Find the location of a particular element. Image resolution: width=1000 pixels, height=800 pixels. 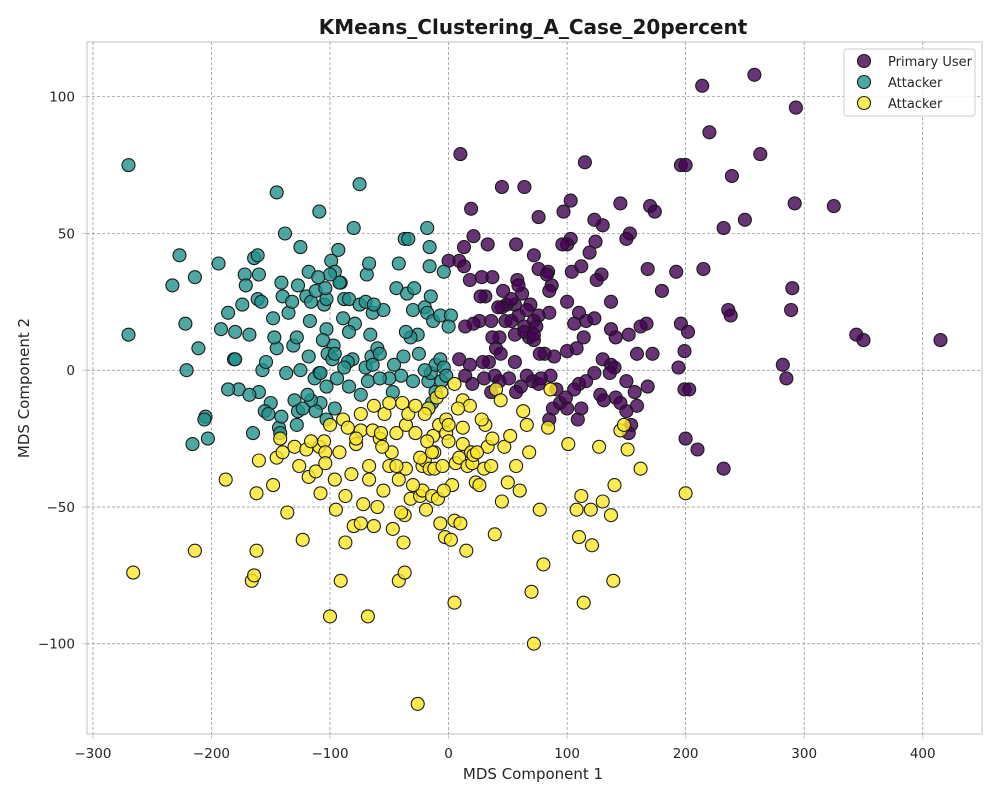

x-axis-label: MDS Component 1 is located at coordinates (533, 774).